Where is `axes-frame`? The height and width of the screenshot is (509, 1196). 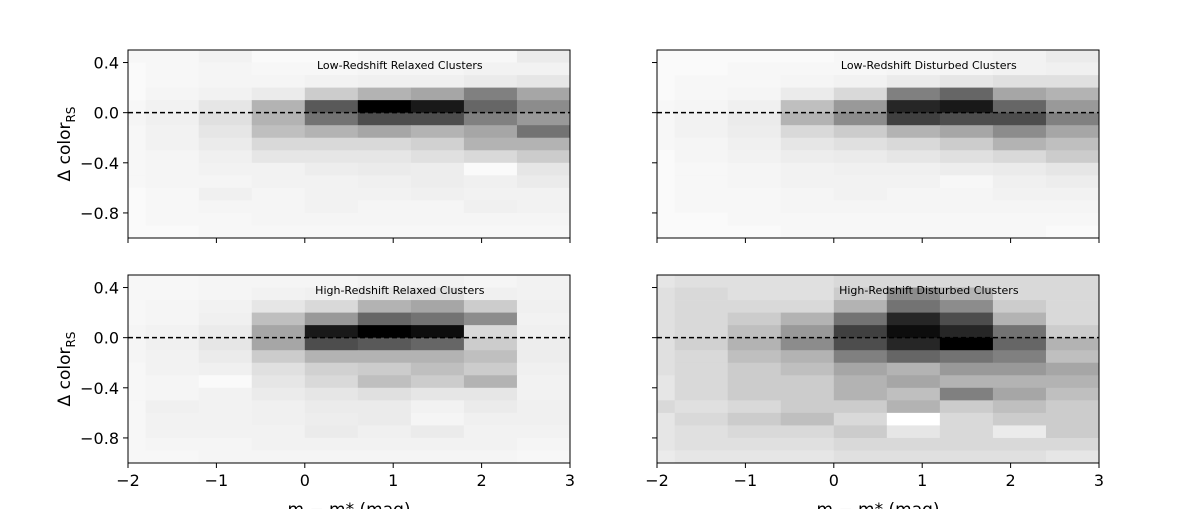
axes-frame is located at coordinates (878, 144).